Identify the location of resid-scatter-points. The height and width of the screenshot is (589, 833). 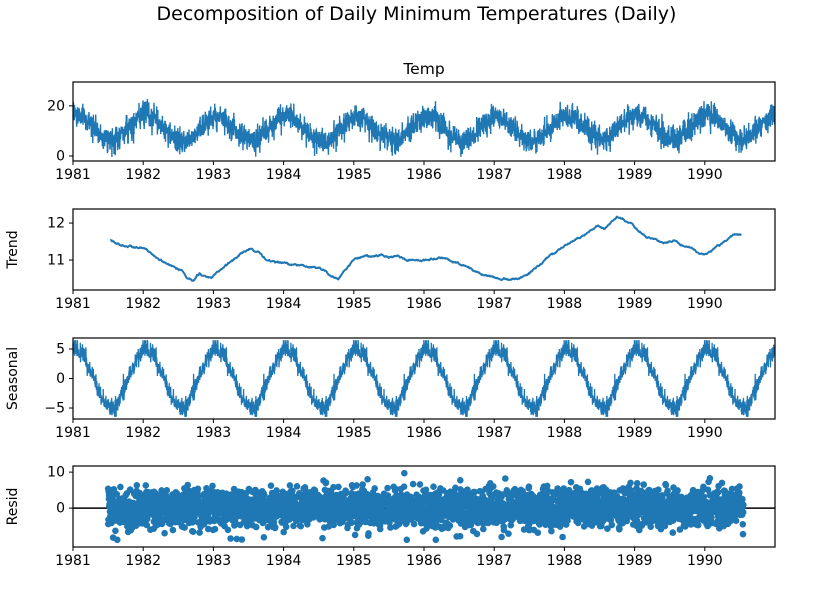
(425, 506).